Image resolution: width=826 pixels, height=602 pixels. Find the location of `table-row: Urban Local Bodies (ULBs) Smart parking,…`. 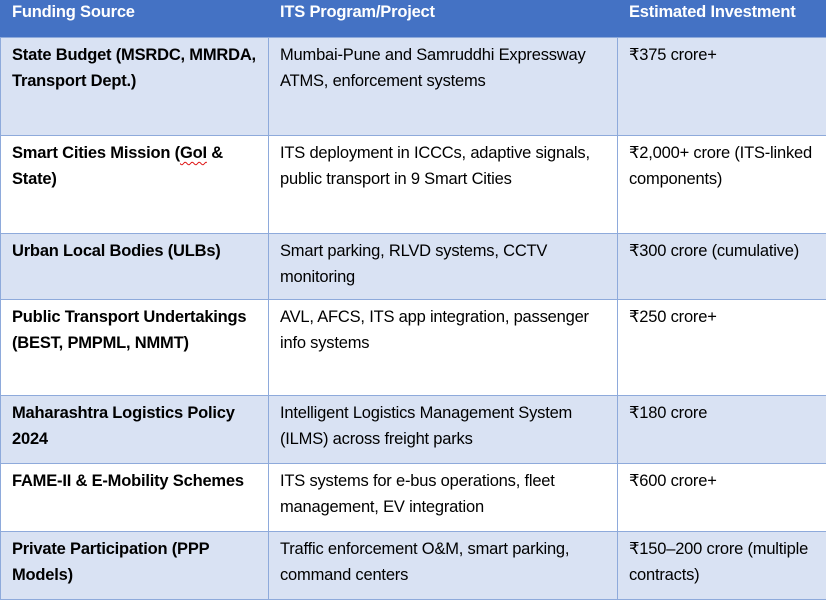

table-row: Urban Local Bodies (ULBs) Smart parking,… is located at coordinates (413, 266).